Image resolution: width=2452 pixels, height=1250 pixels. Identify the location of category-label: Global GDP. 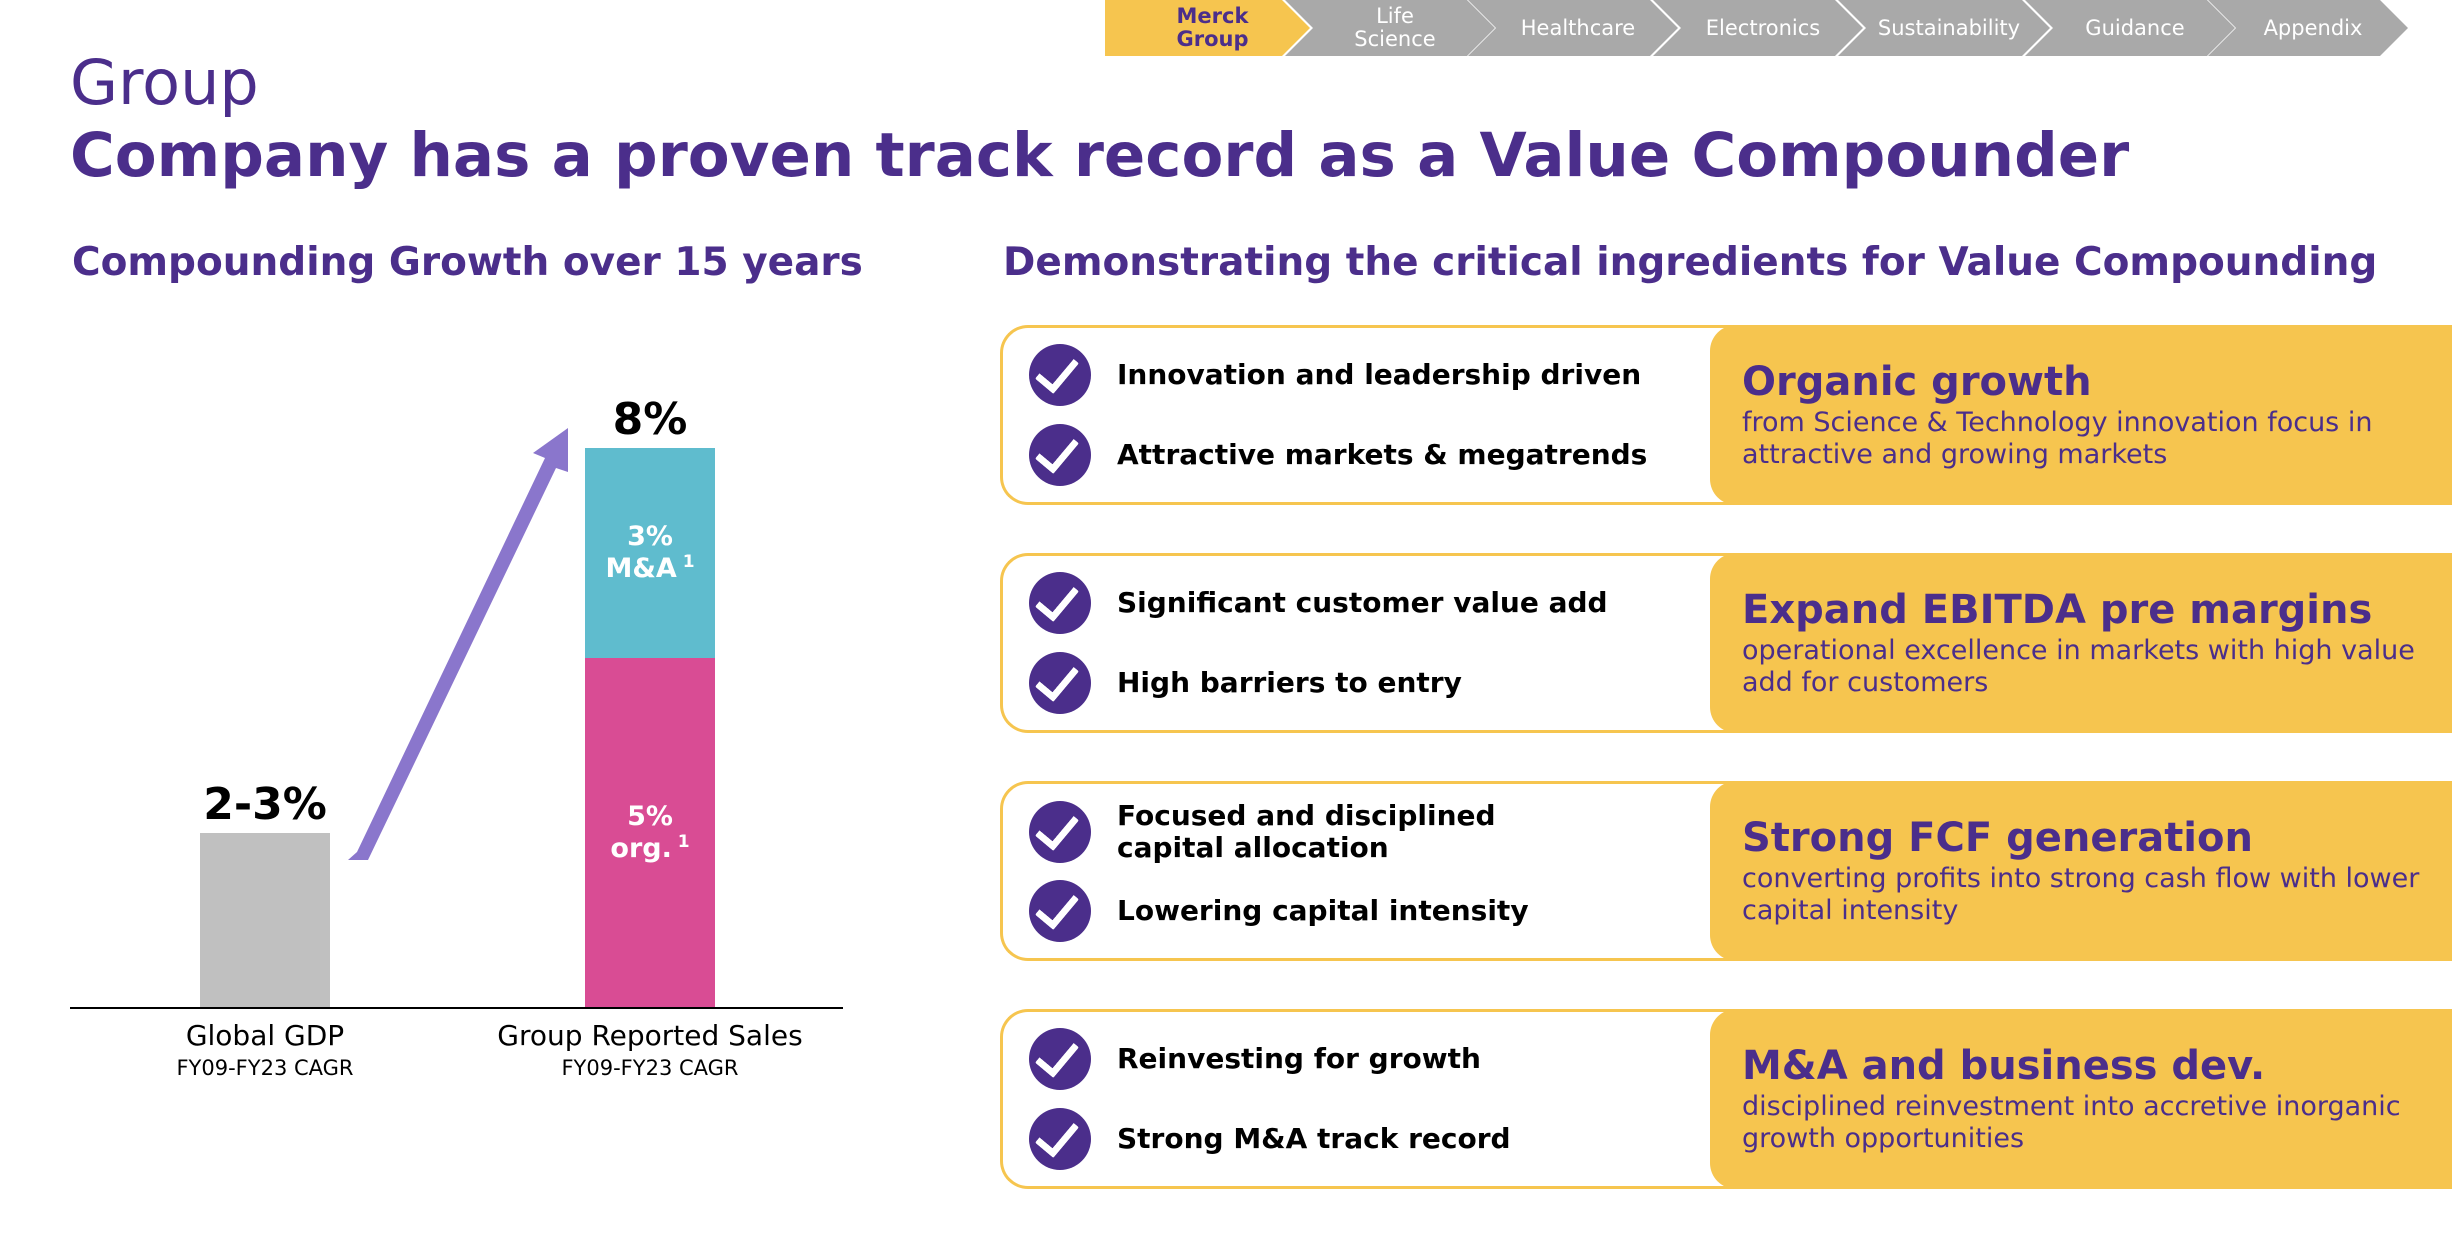
(265, 1035).